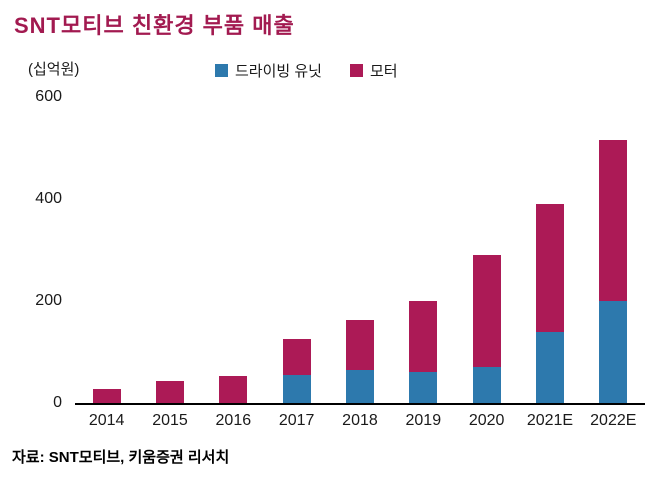 The width and height of the screenshot is (658, 488). Describe the element at coordinates (423, 420) in the screenshot. I see `x-tick-label: 2019` at that location.